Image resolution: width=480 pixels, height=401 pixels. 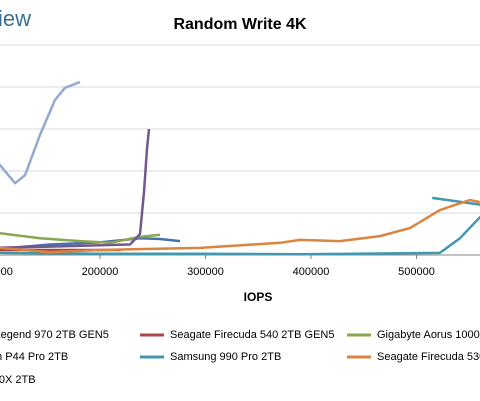 What do you see at coordinates (205, 272) in the screenshot?
I see `x-tick-label: 300000` at bounding box center [205, 272].